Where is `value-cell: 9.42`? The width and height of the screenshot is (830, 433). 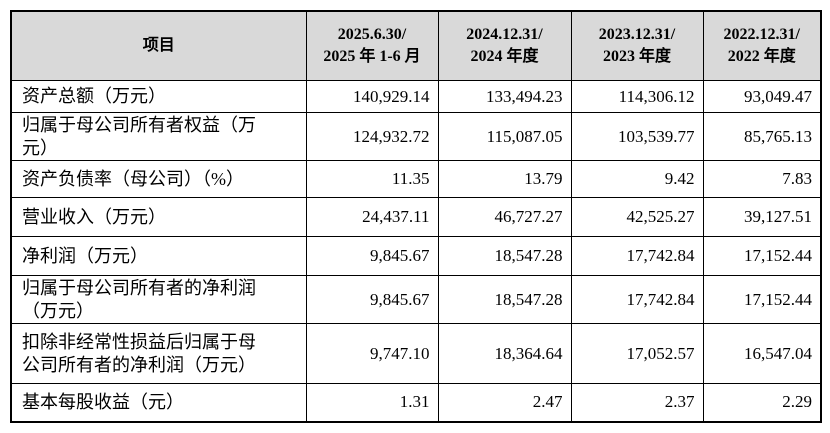
value-cell: 9.42 is located at coordinates (637, 179).